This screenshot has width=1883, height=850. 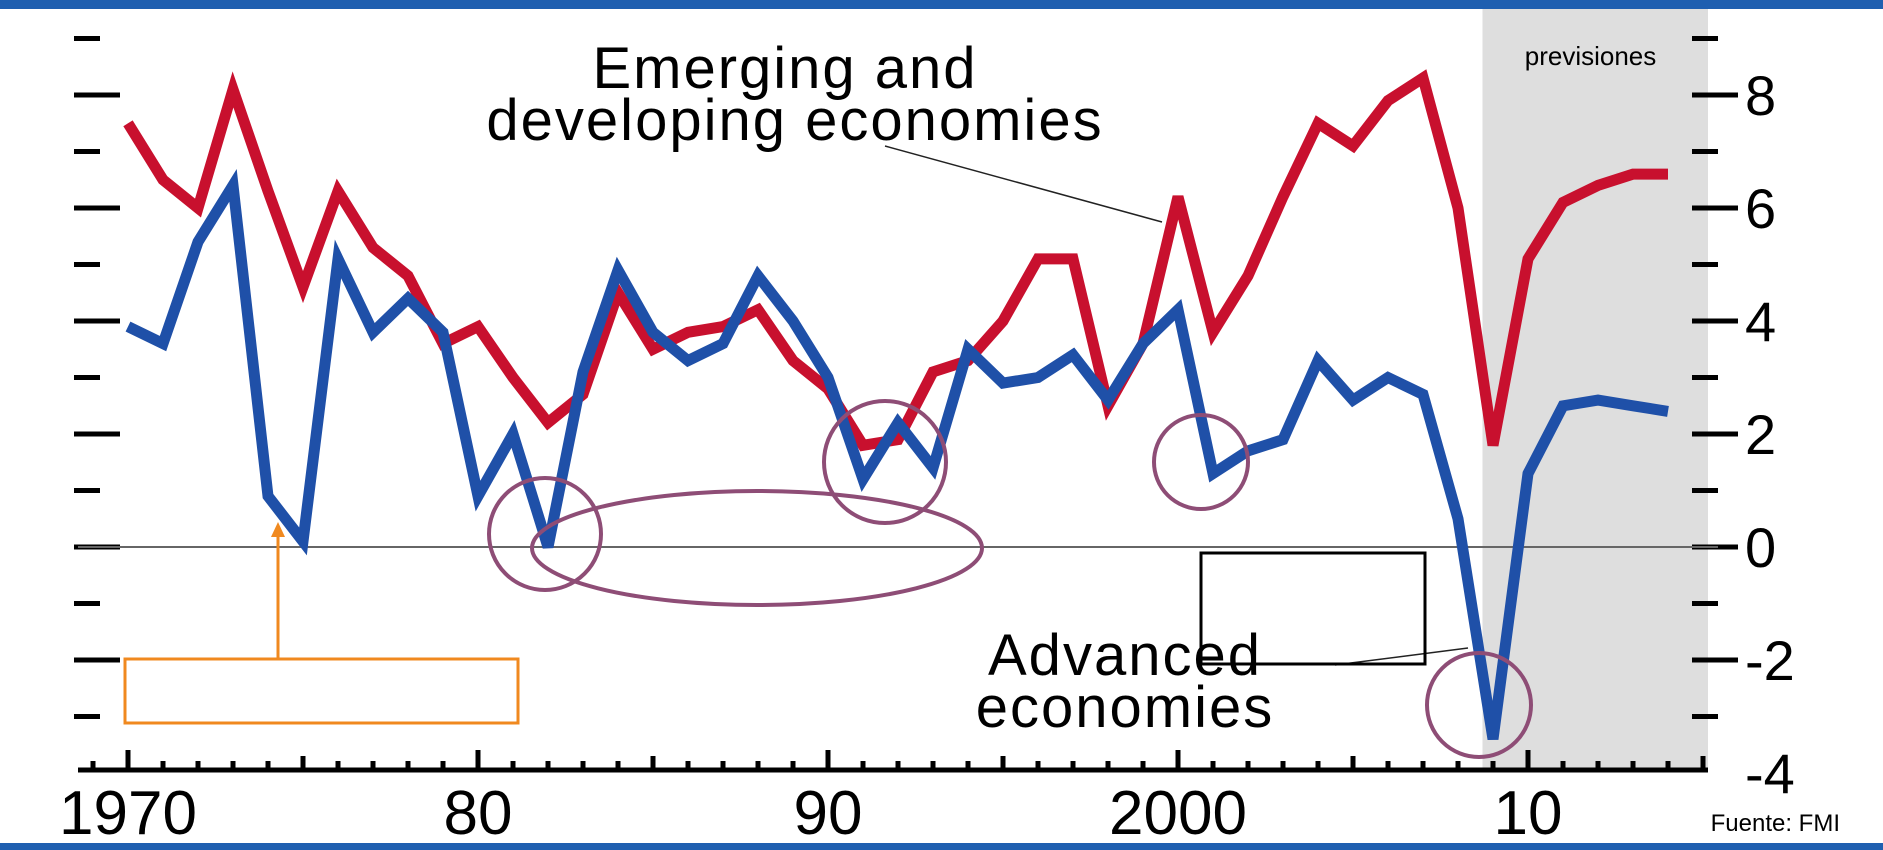 I want to click on orange-annotation-box, so click(x=321, y=691).